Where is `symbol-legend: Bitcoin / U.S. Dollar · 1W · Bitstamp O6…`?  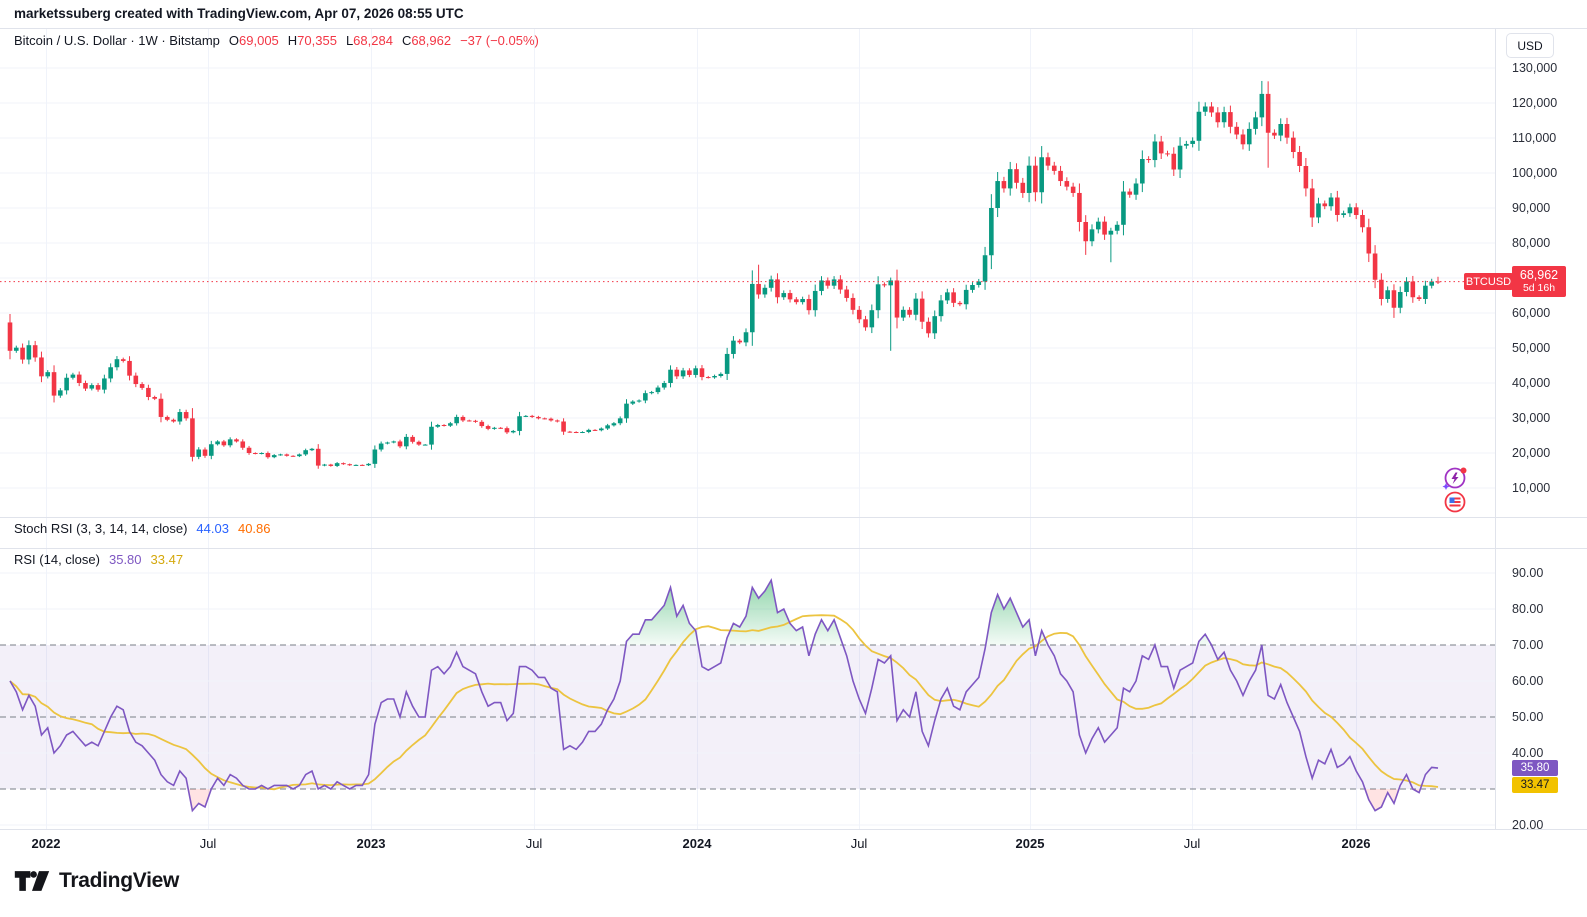
symbol-legend: Bitcoin / U.S. Dollar · 1W · Bitstamp O6… is located at coordinates (276, 40).